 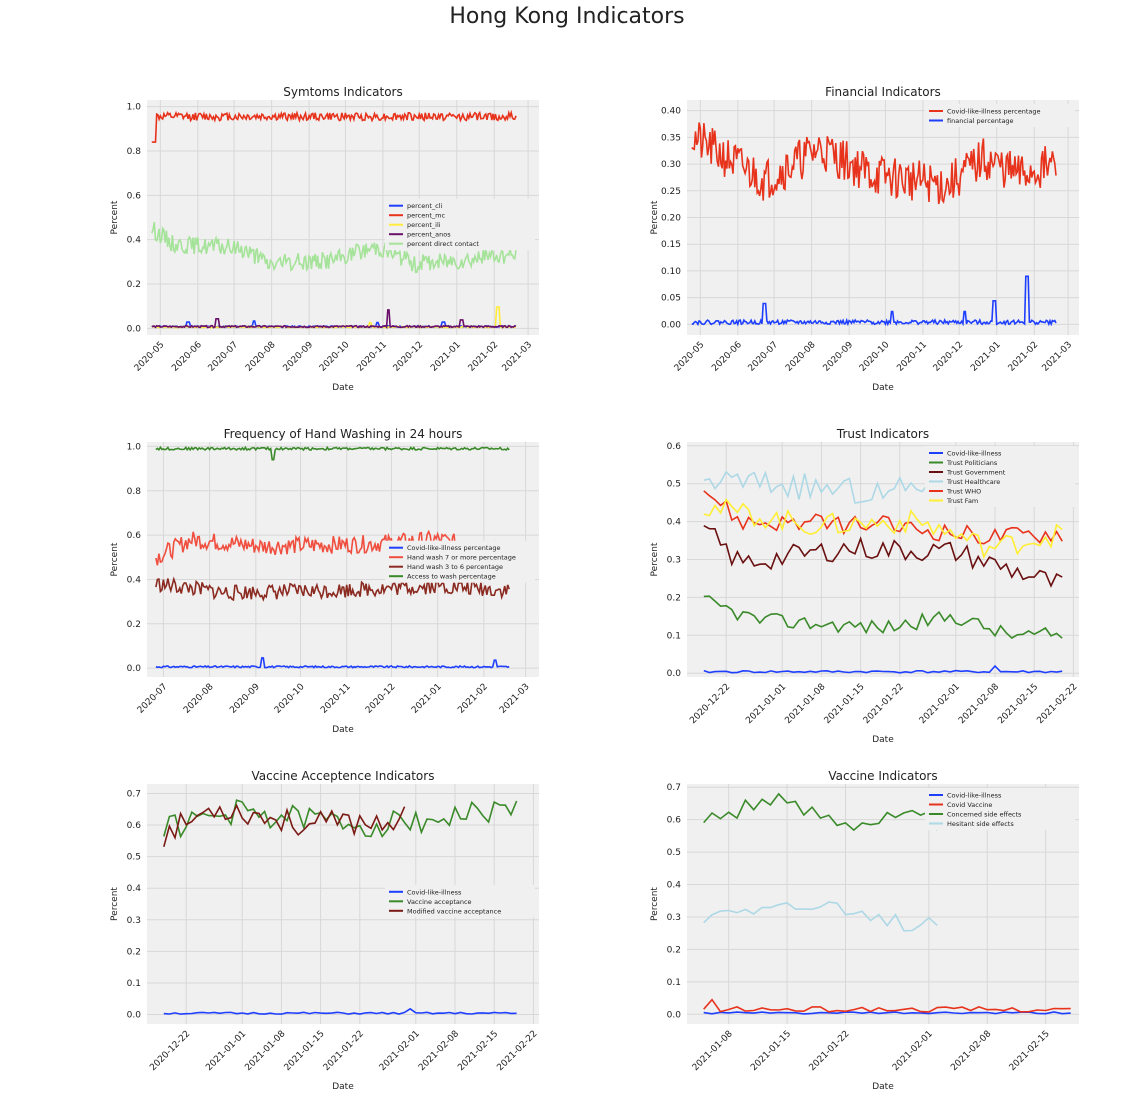 I want to click on legend-label: Modified vaccine acceptance, so click(x=454, y=911).